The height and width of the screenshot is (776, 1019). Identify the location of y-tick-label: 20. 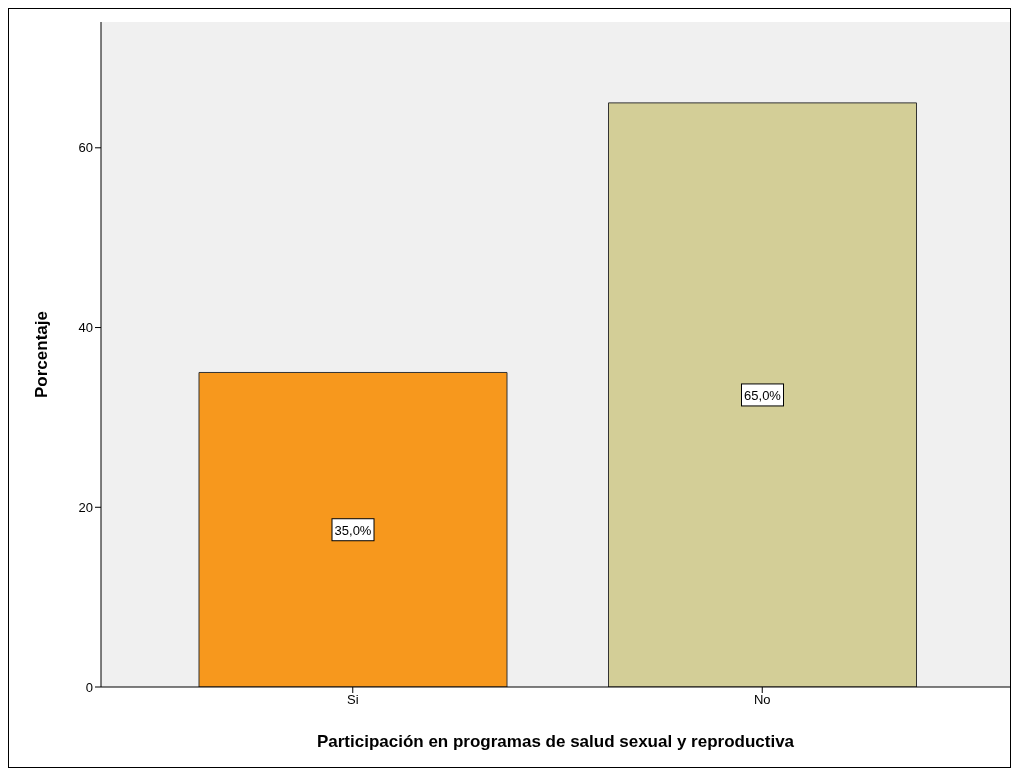
(85, 507).